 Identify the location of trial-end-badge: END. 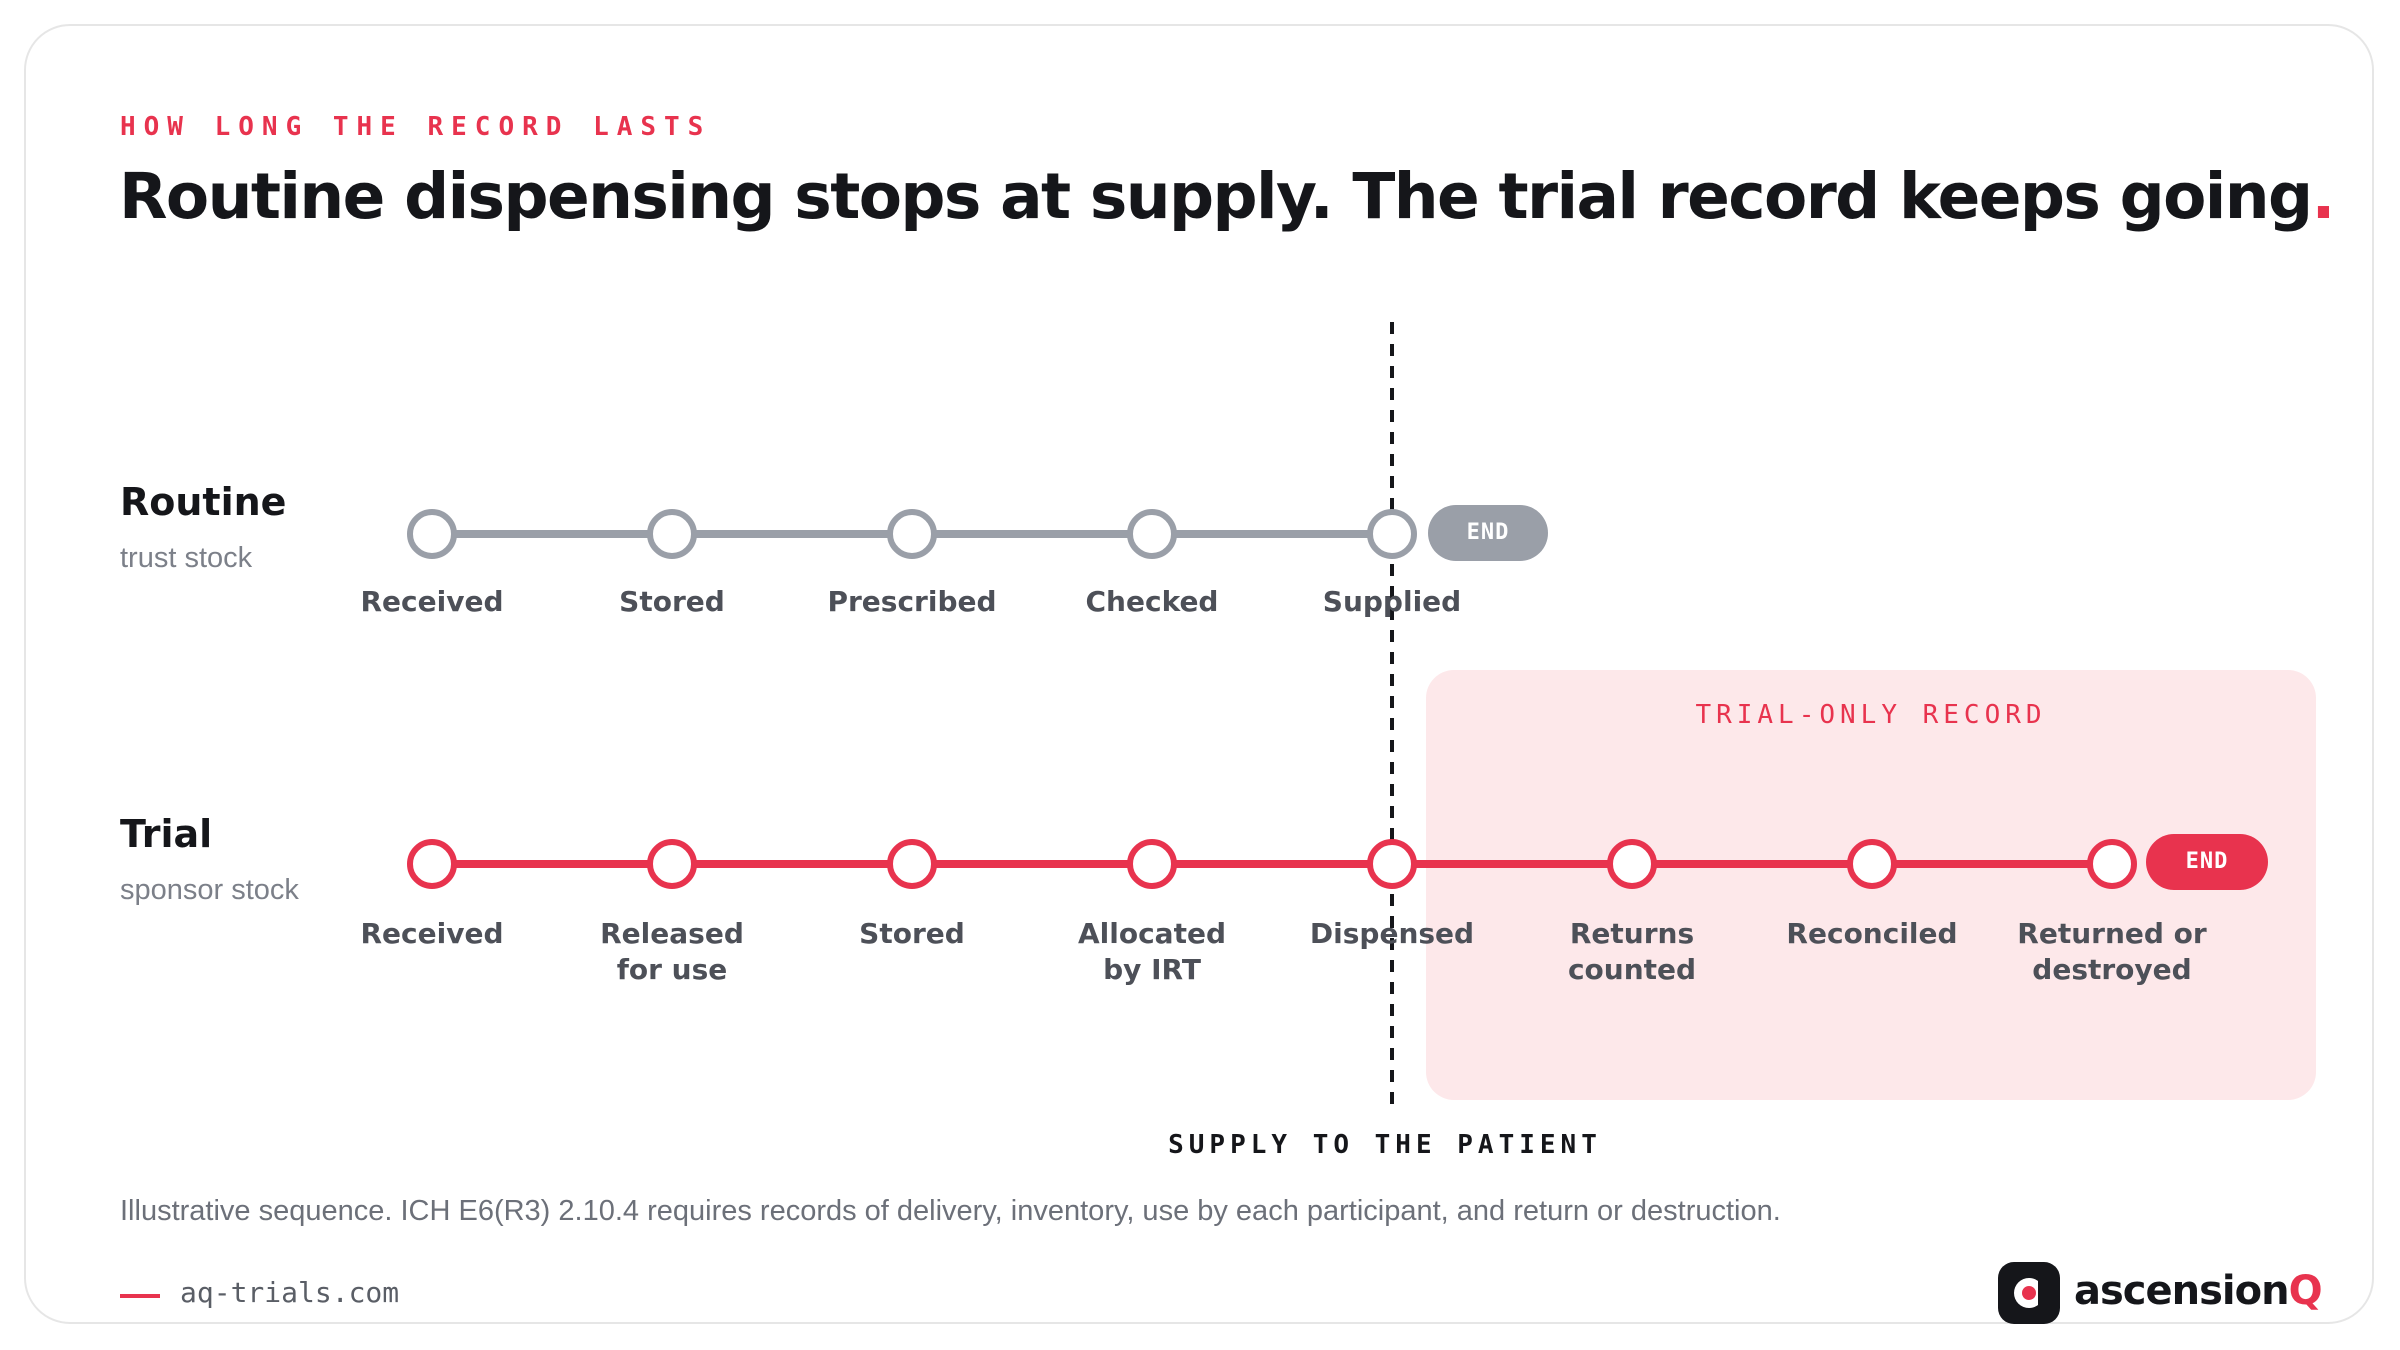
(2207, 862).